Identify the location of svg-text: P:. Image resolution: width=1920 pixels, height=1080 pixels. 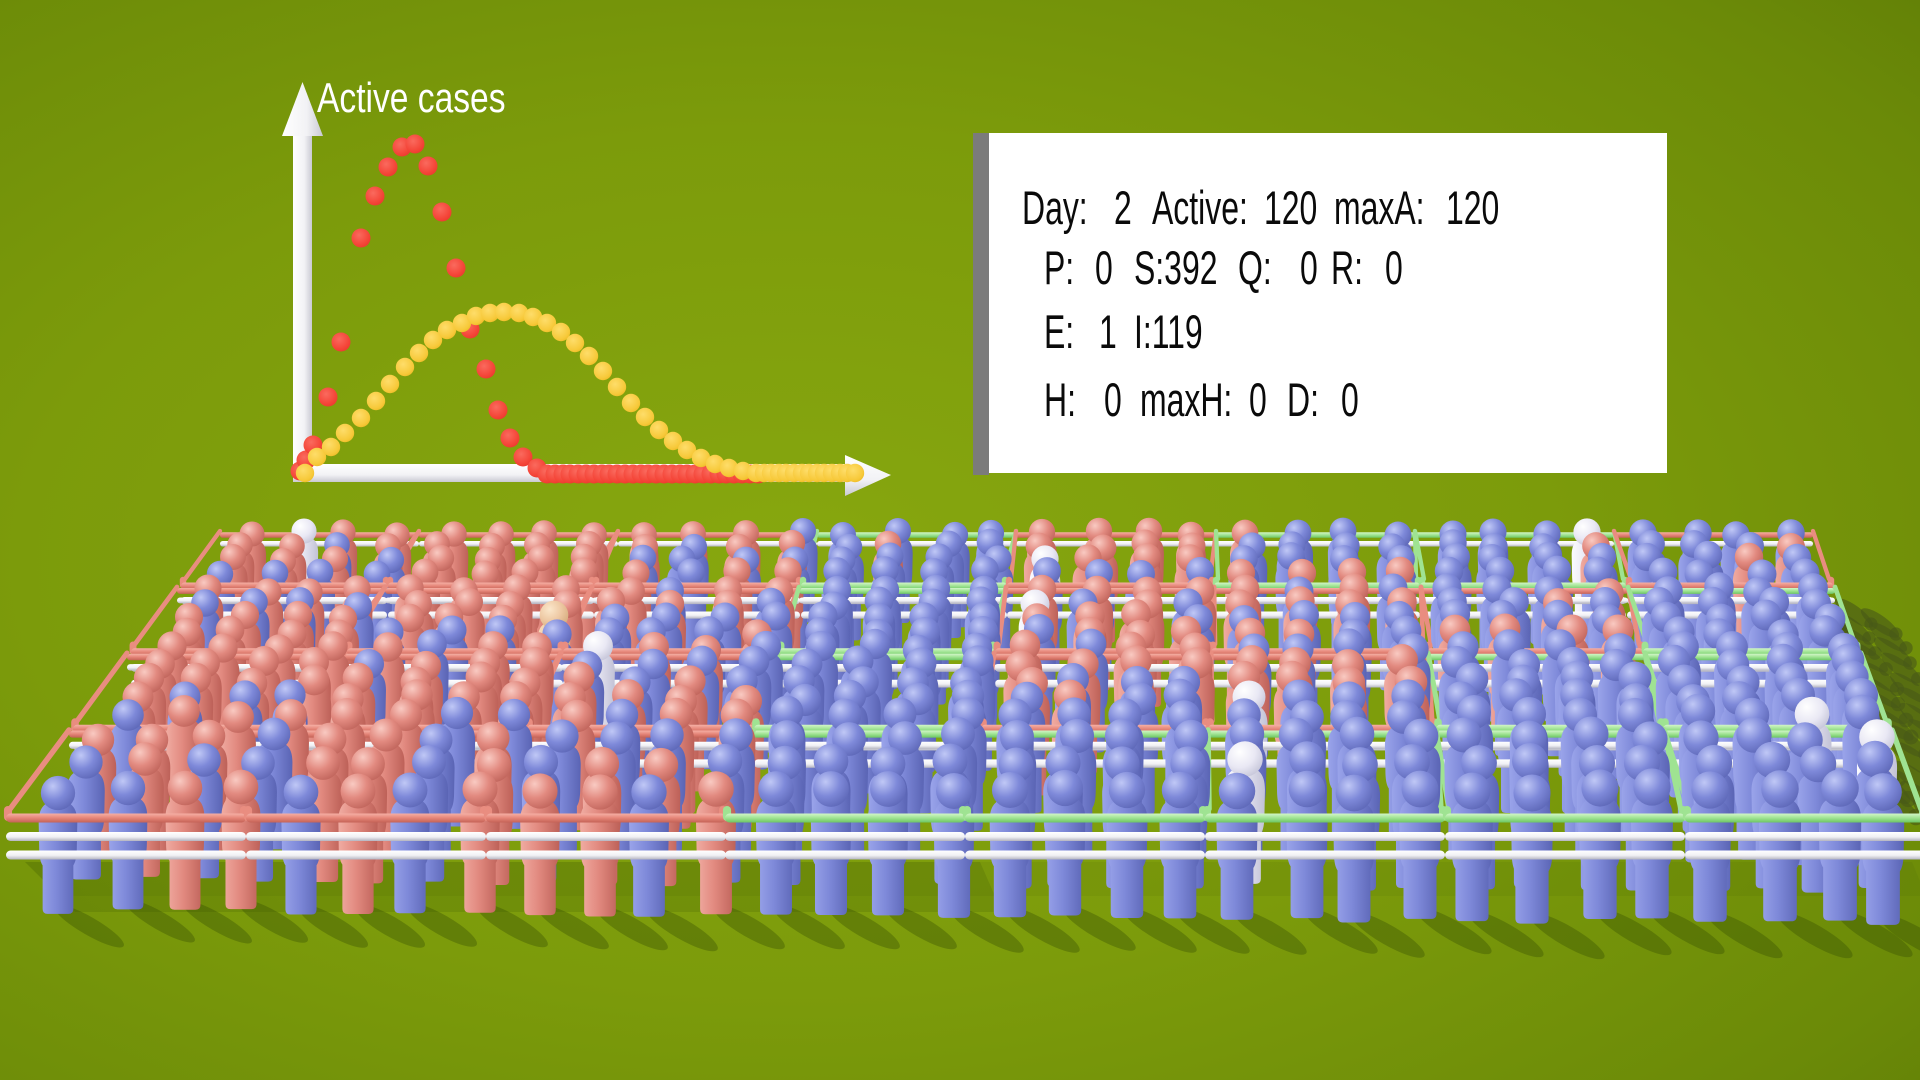
(1059, 268).